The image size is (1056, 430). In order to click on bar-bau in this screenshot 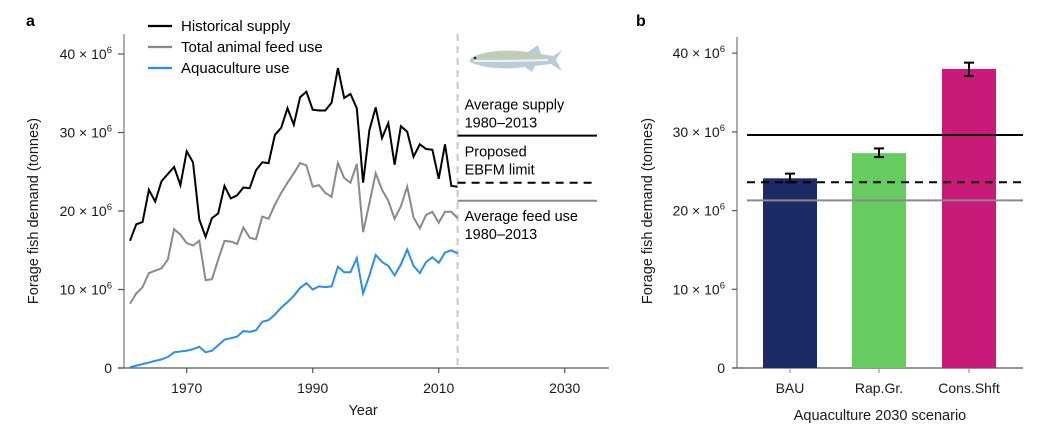, I will do `click(790, 273)`.